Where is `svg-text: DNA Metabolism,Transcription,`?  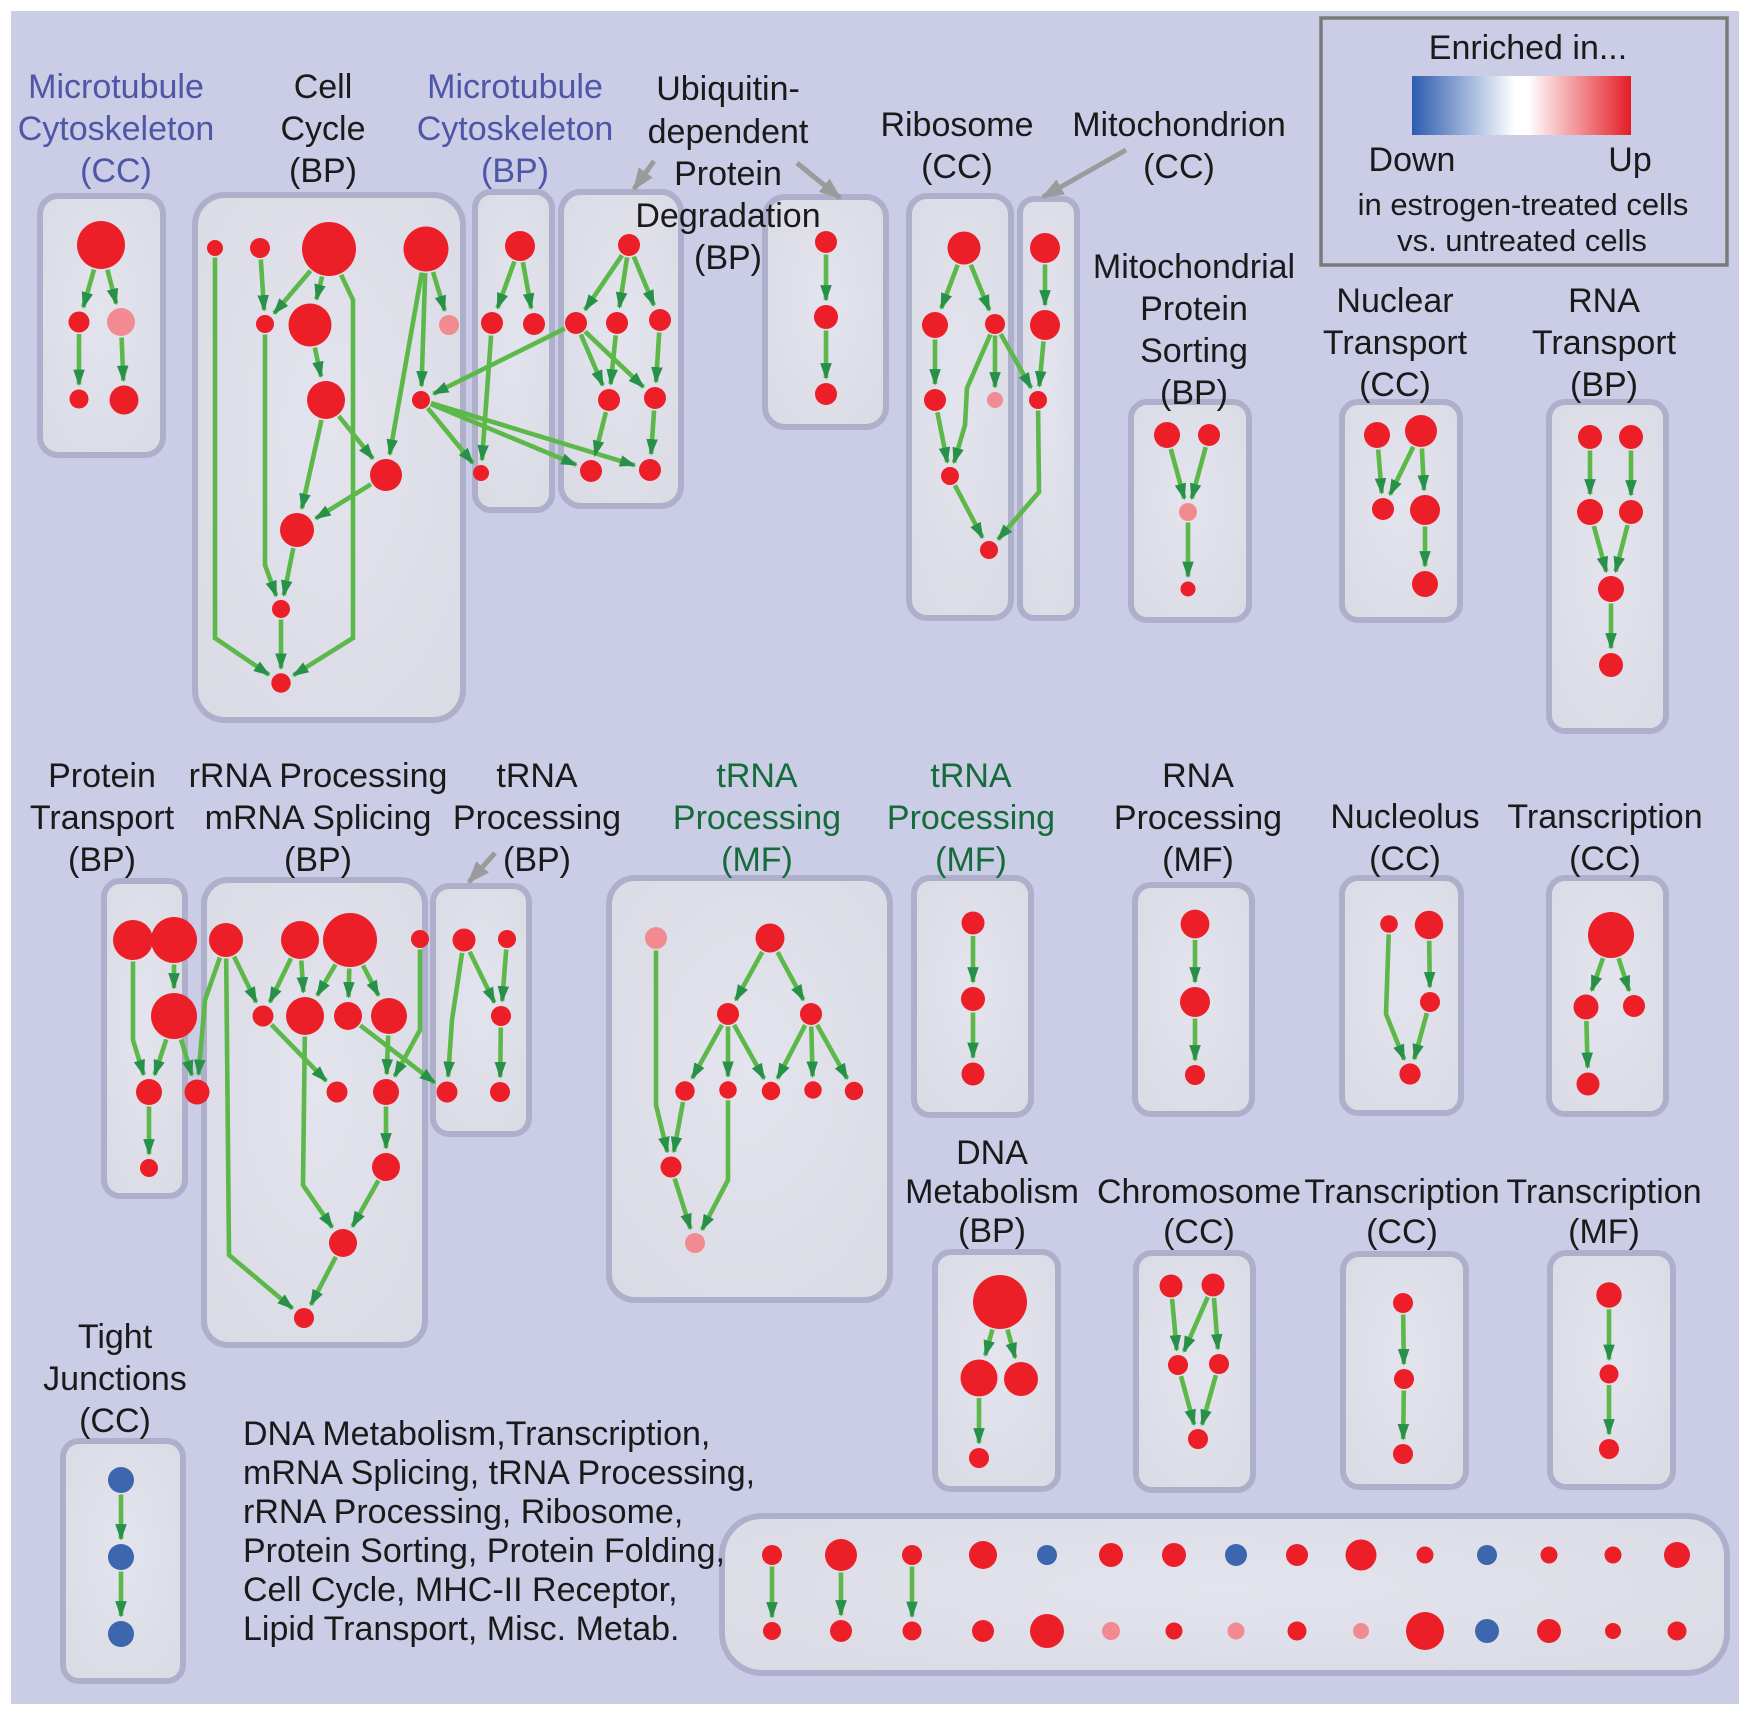 svg-text: DNA Metabolism,Transcription, is located at coordinates (476, 1434).